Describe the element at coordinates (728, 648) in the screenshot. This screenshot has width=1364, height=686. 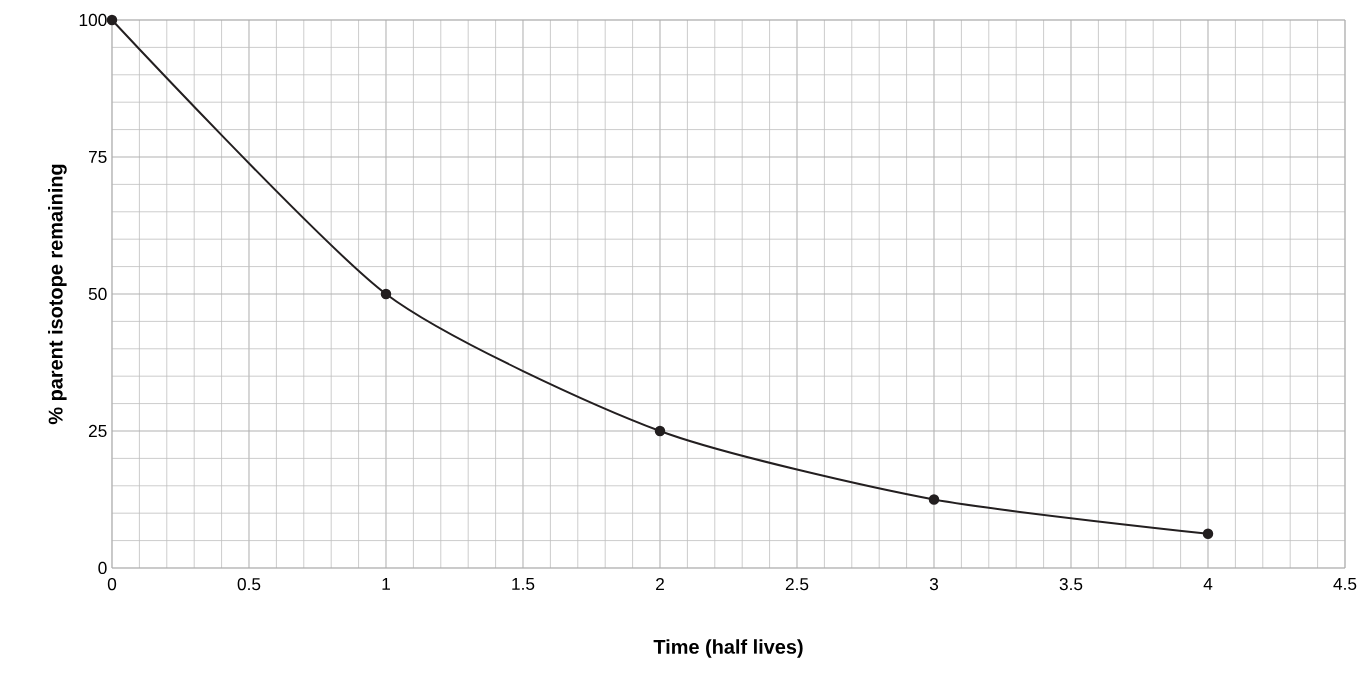
I see `x-axis-title: Time (half lives)` at that location.